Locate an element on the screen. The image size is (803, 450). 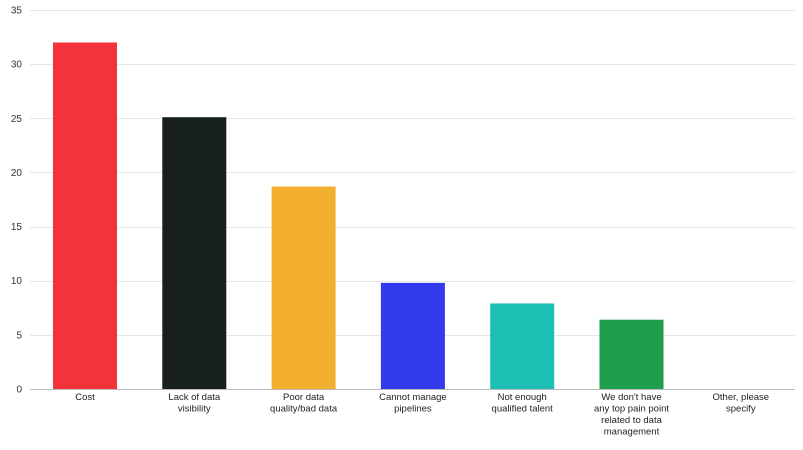
x-category-label: Cost is located at coordinates (85, 397).